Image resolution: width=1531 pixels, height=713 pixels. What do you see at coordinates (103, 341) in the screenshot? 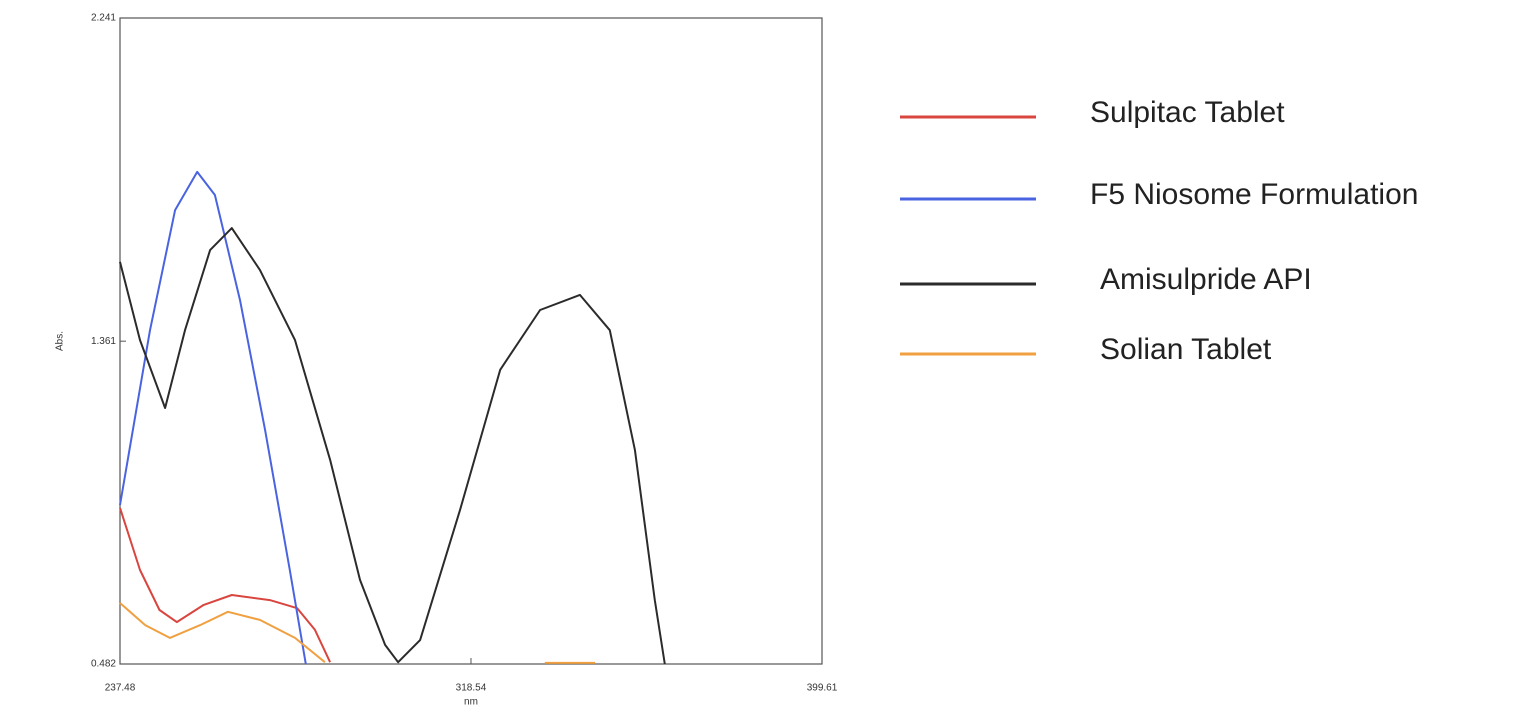
I see `y-tick-label: 1.361` at bounding box center [103, 341].